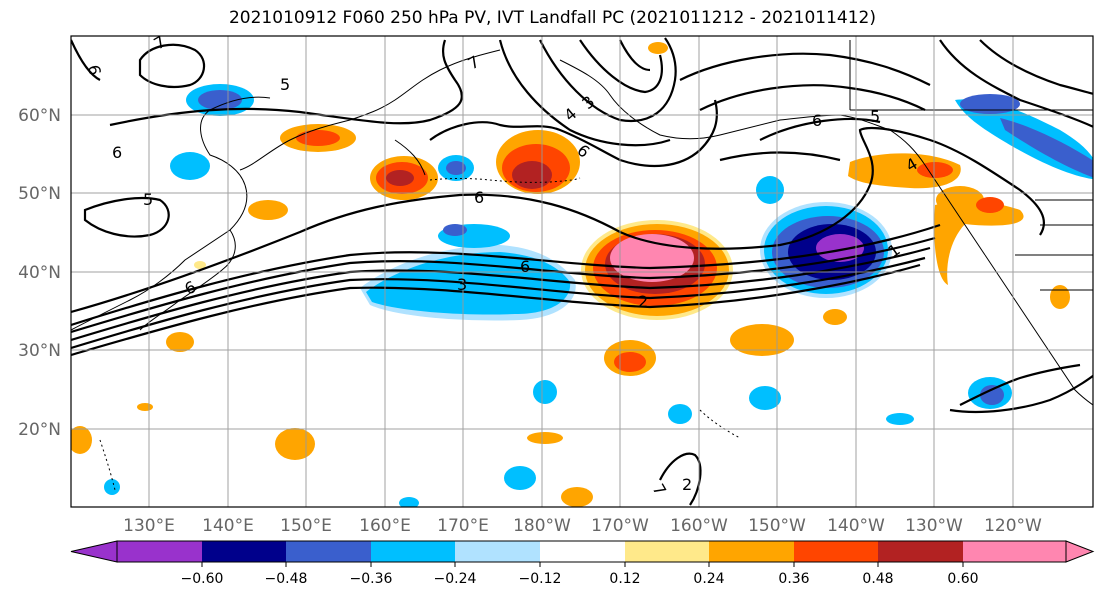  Describe the element at coordinates (39, 351) in the screenshot. I see `lat-label: 30°N` at that location.